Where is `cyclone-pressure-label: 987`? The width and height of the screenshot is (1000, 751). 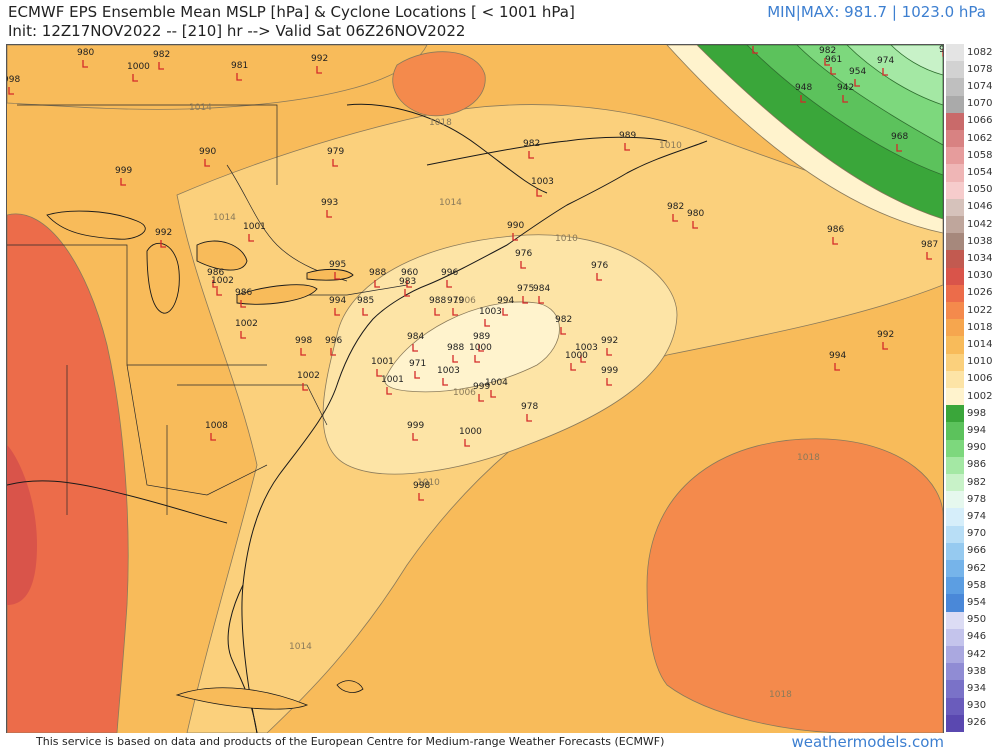
cyclone-pressure-label: 987 is located at coordinates (929, 245).